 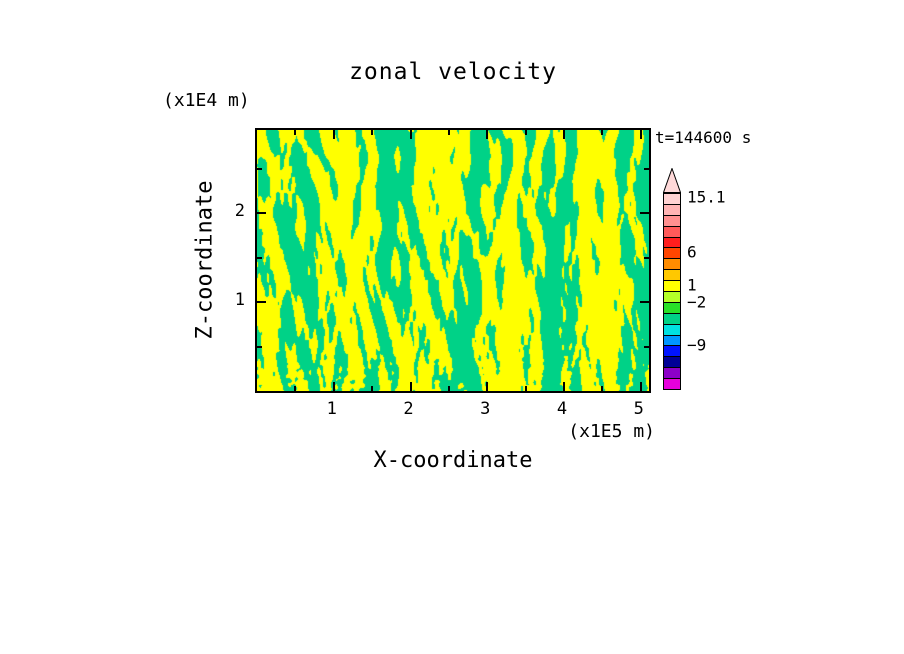 What do you see at coordinates (672, 180) in the screenshot?
I see `colorbar-arrow` at bounding box center [672, 180].